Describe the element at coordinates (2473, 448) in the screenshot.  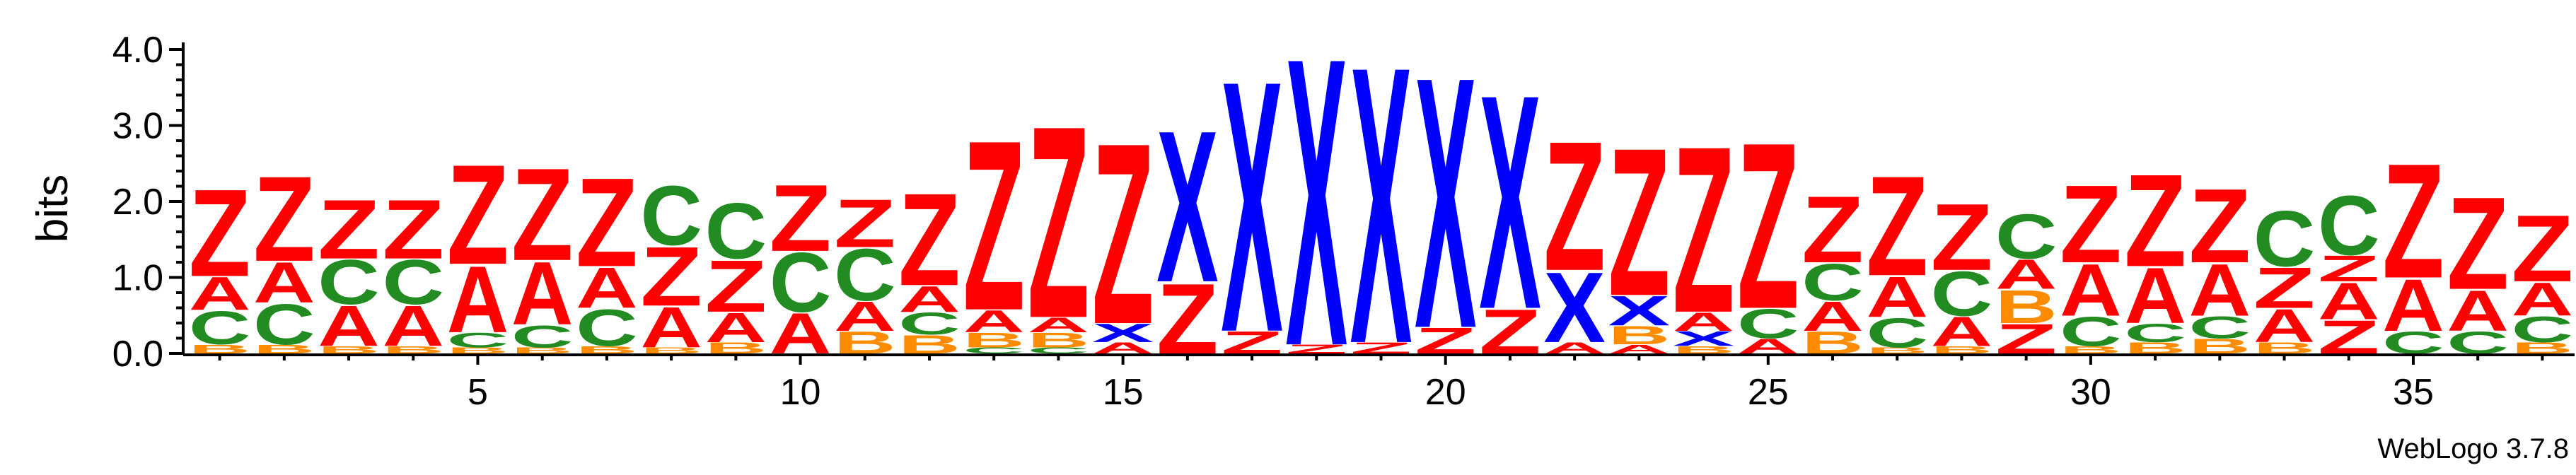
I see `weblogo-credit: WebLogo 3.7.8` at that location.